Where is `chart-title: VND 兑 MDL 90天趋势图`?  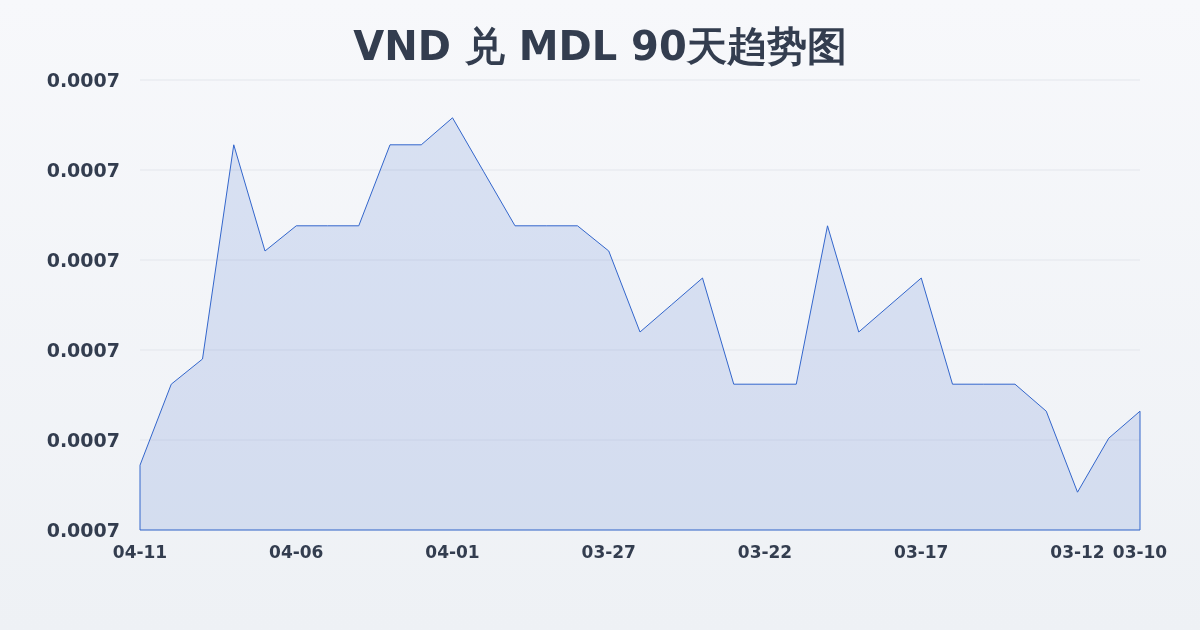
chart-title: VND 兑 MDL 90天趋势图 is located at coordinates (600, 46).